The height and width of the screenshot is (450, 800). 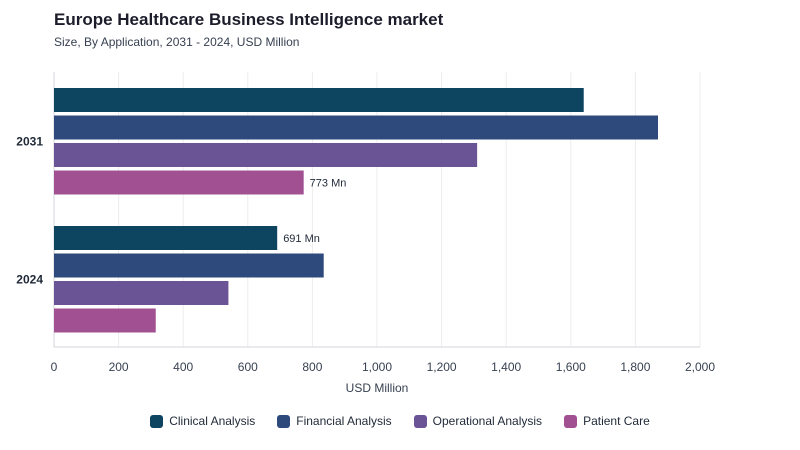 I want to click on category-label: 2024, so click(x=29, y=279).